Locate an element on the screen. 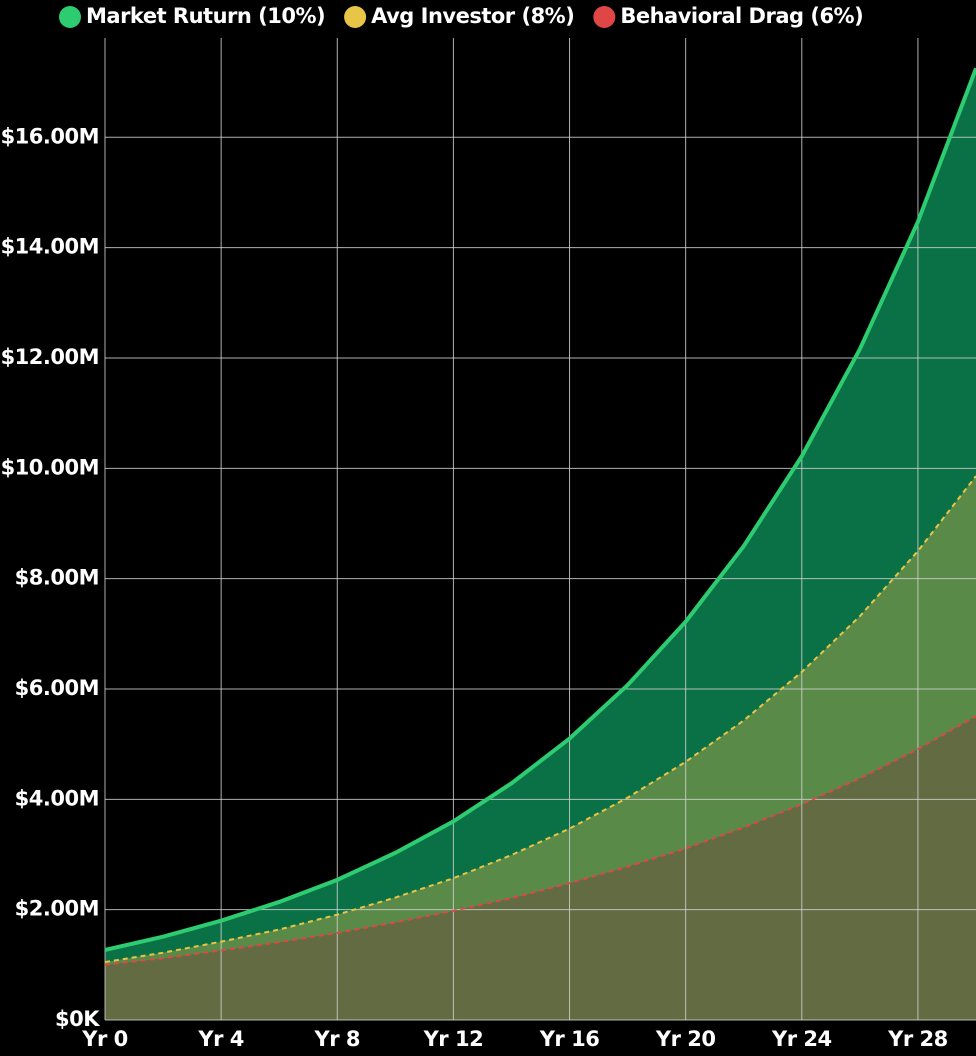 The height and width of the screenshot is (1056, 976). legend-label: Behavioral Drag (6%) is located at coordinates (741, 16).